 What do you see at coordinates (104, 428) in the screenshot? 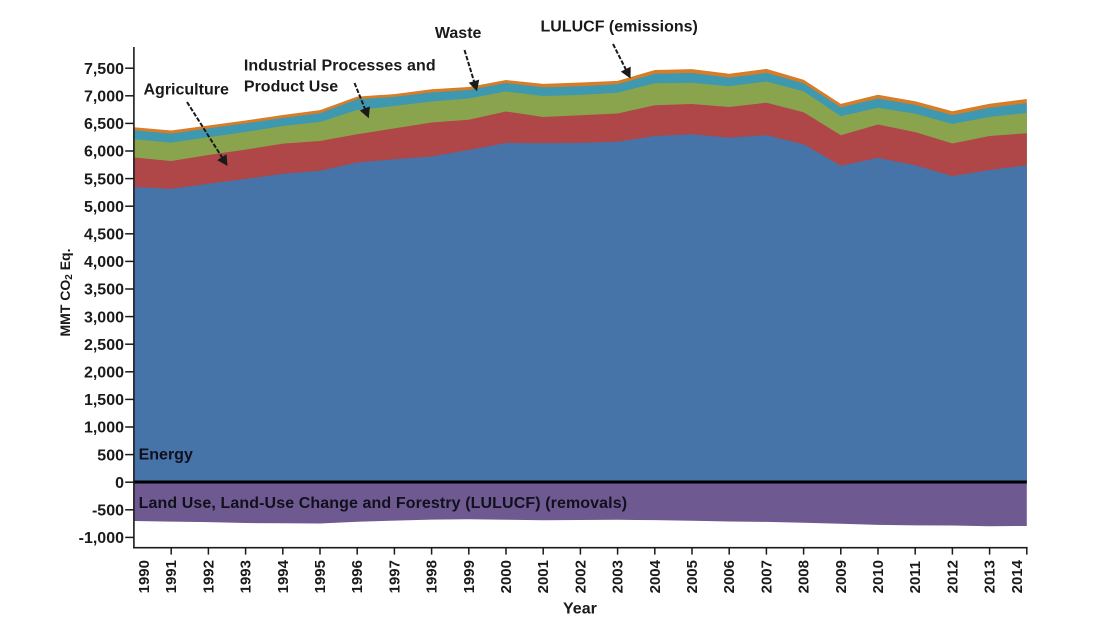
I see `svg-text: 1,000` at bounding box center [104, 428].